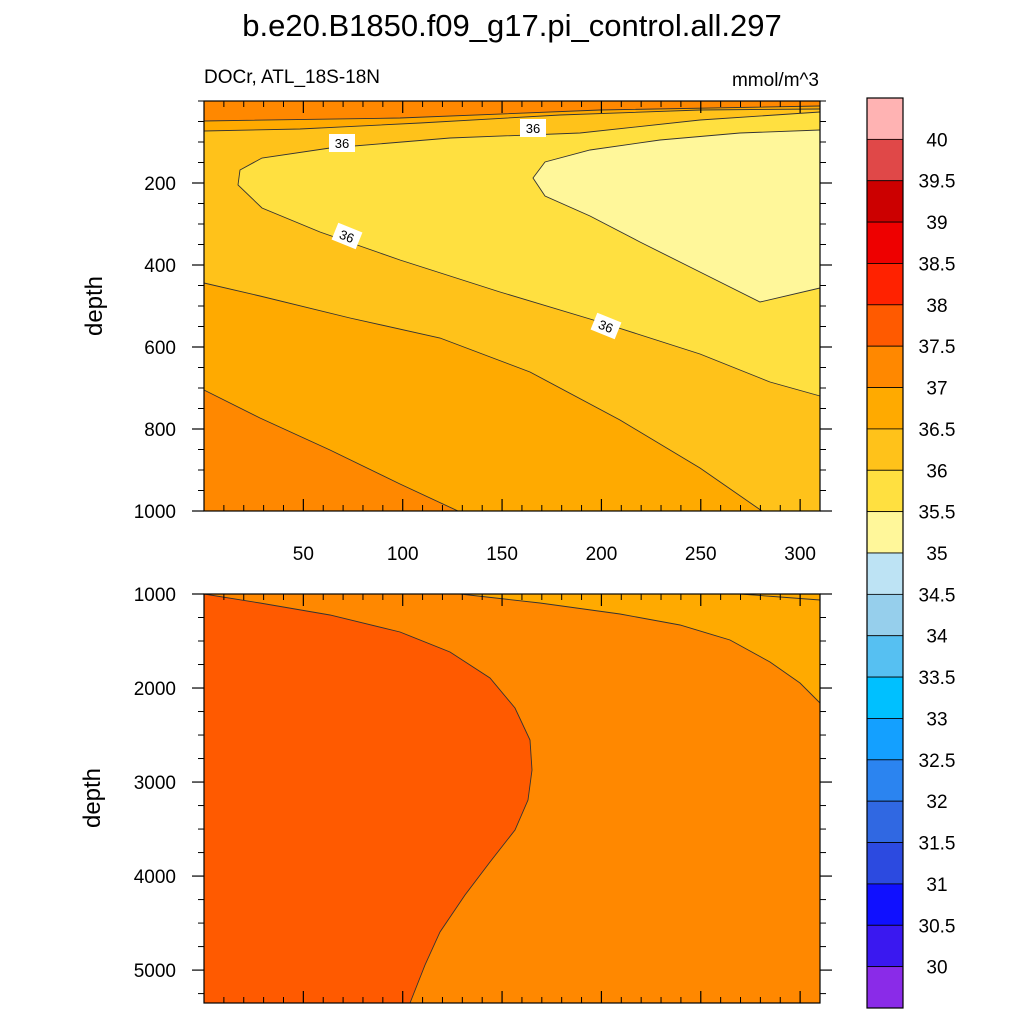  I want to click on contour-label-3: 36, so click(347, 236).